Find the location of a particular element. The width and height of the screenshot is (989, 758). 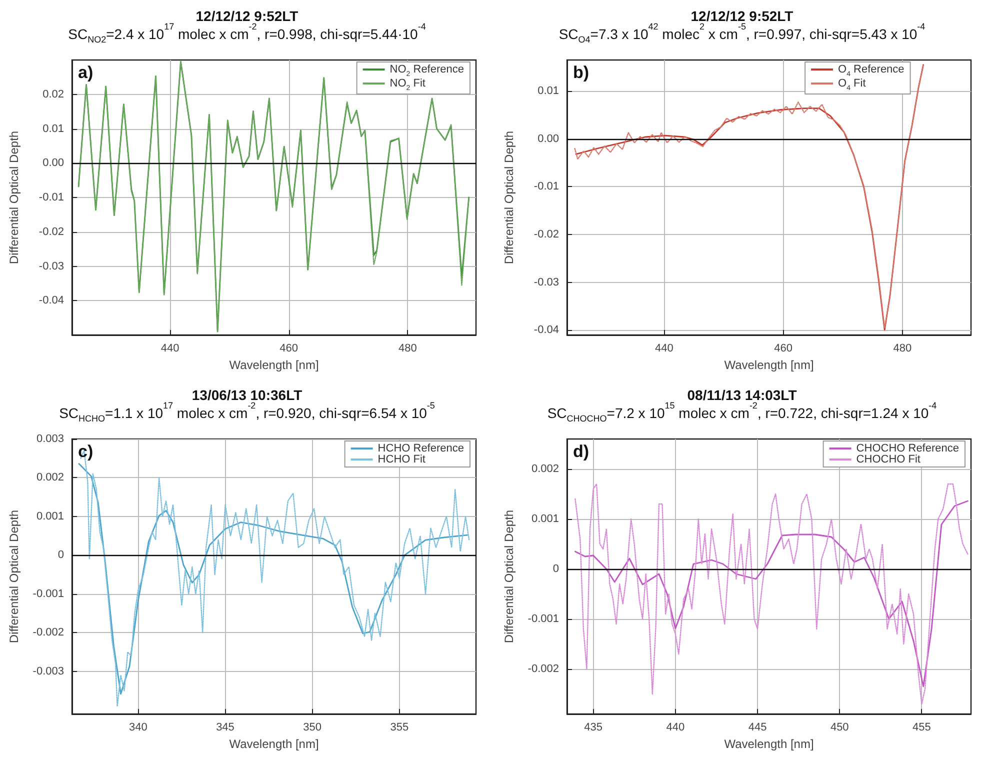

legend-label: CHOCHO Fit is located at coordinates (888, 460).